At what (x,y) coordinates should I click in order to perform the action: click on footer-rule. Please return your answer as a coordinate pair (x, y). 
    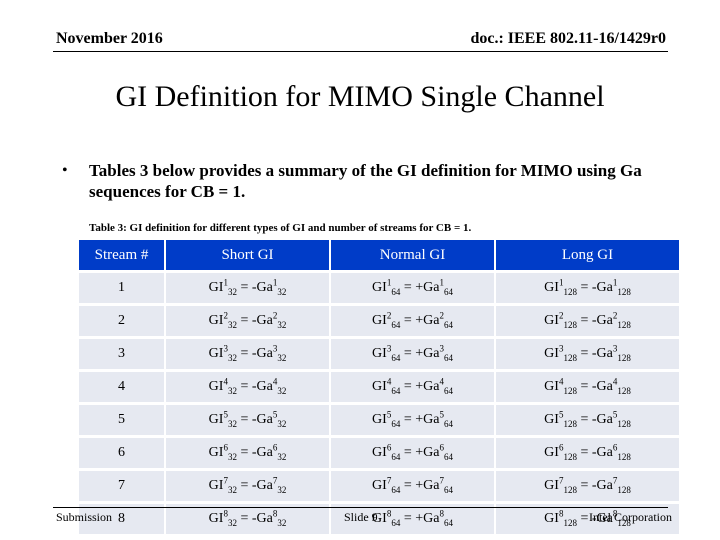
    Looking at the image, I should click on (360, 507).